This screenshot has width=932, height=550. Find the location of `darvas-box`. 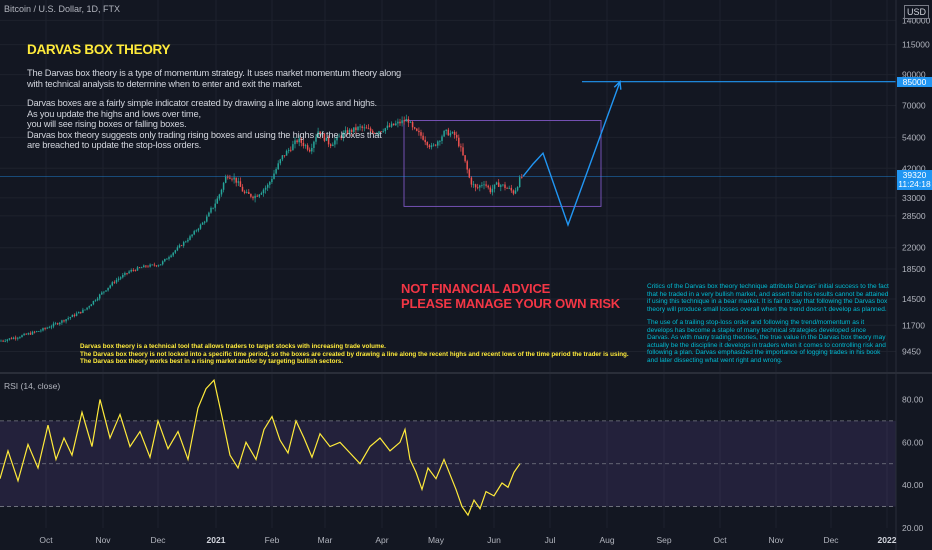

darvas-box is located at coordinates (502, 163).